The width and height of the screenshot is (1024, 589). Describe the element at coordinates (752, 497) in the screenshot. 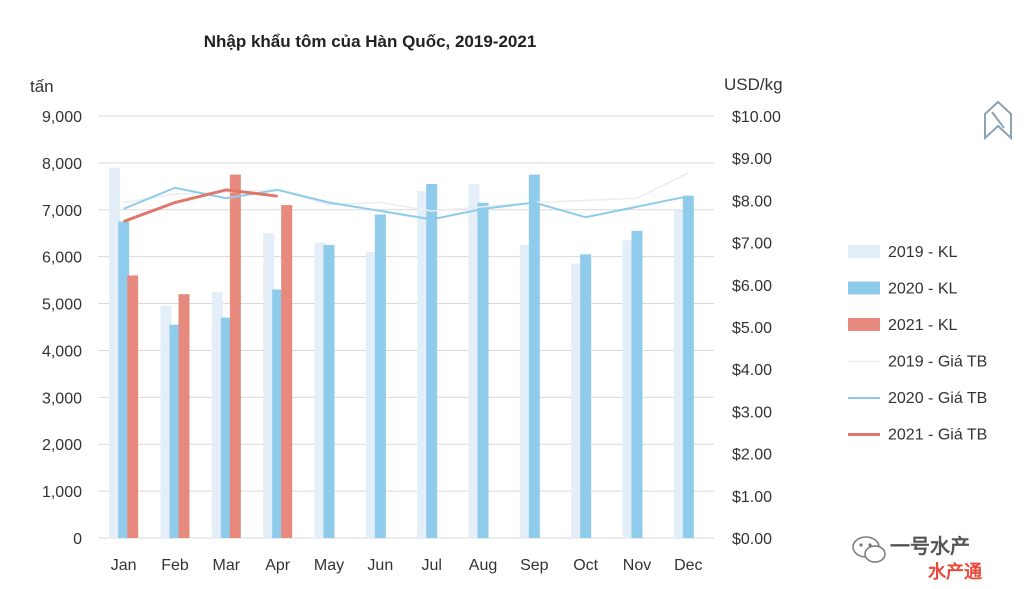

I see `y2-tick-label: $1.00` at that location.